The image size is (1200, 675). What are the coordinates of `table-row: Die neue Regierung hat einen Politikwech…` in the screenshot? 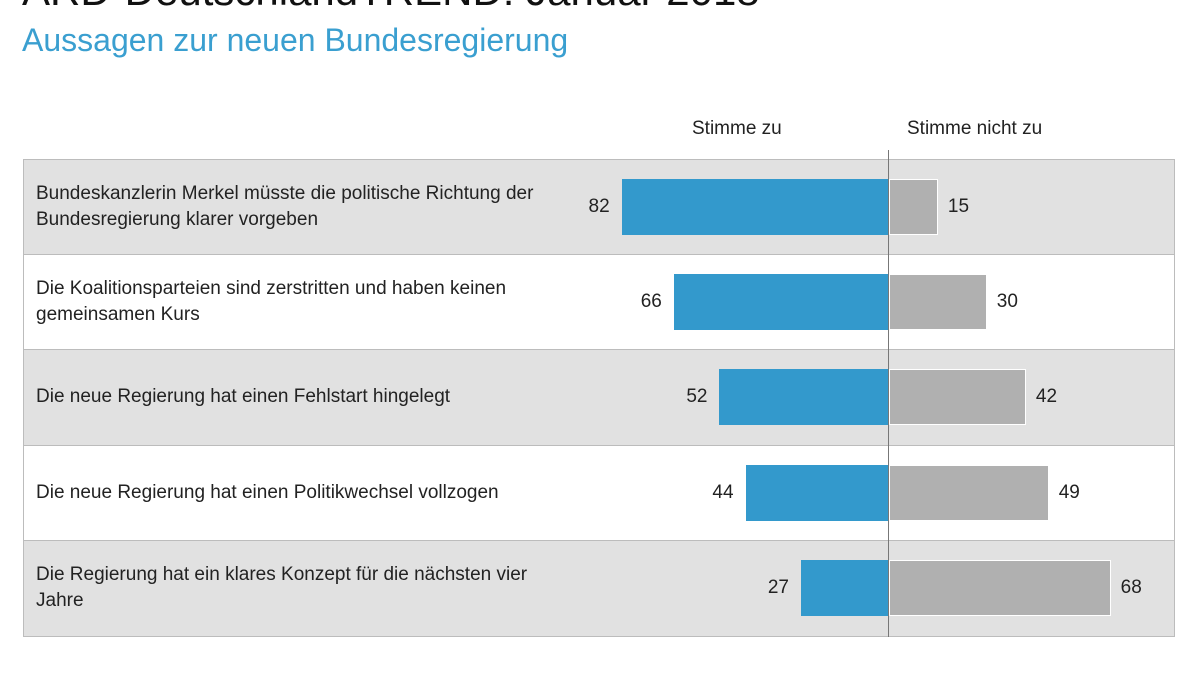 It's located at (599, 493).